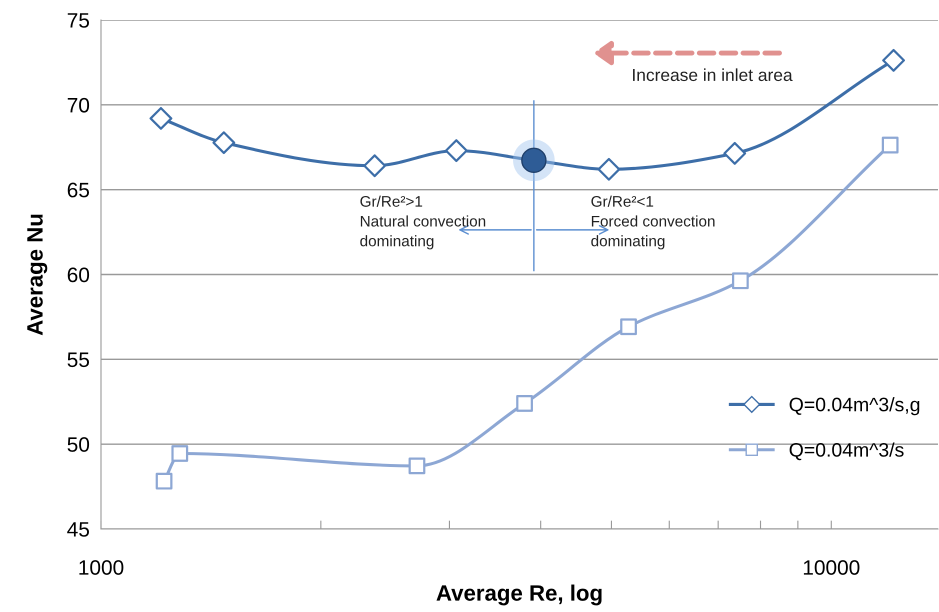  I want to click on legend-label: Q=0.04m^3/s, so click(847, 451).